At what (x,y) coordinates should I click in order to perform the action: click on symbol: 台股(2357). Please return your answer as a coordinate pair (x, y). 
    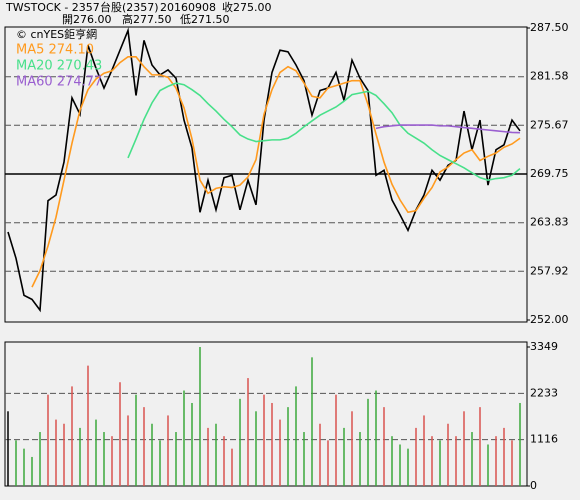
    Looking at the image, I should click on (129, 7).